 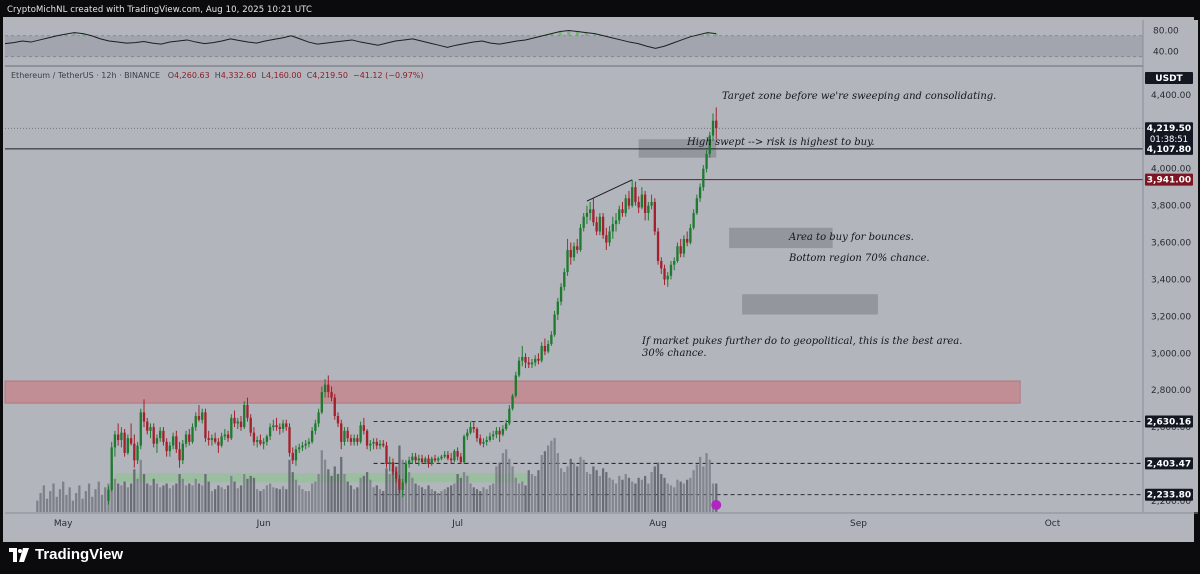 I want to click on tradingview-logo: TradingView, so click(x=66, y=554).